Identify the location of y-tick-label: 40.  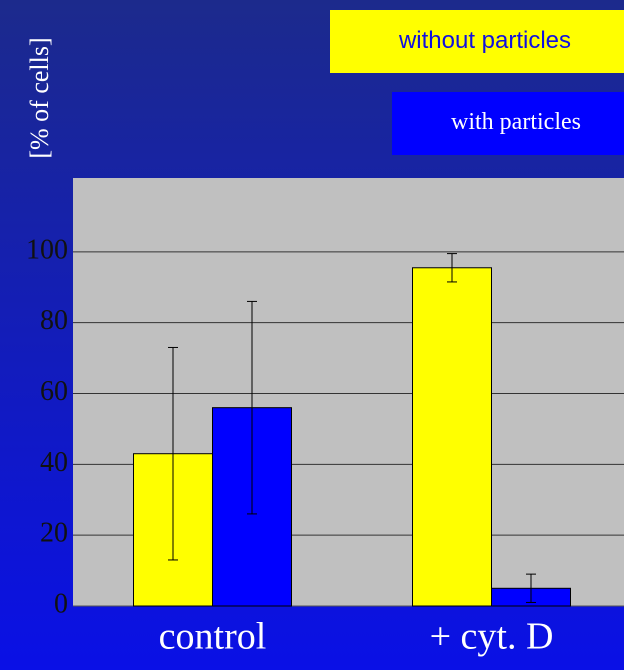
(54, 462).